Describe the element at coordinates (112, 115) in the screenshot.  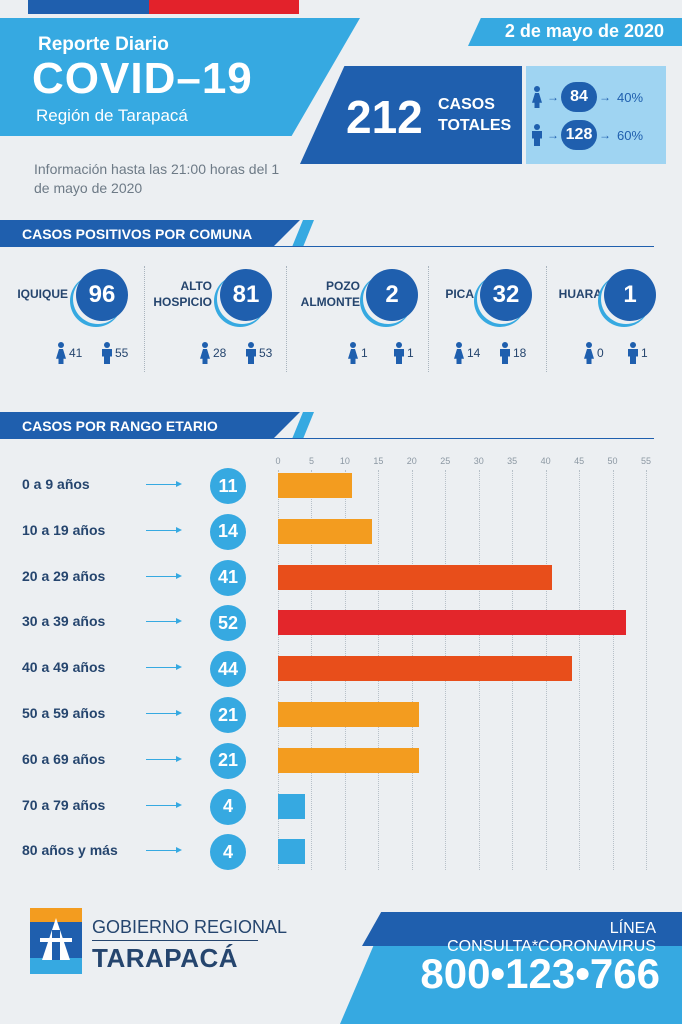
I see `region-label: Región de Tarapacá` at that location.